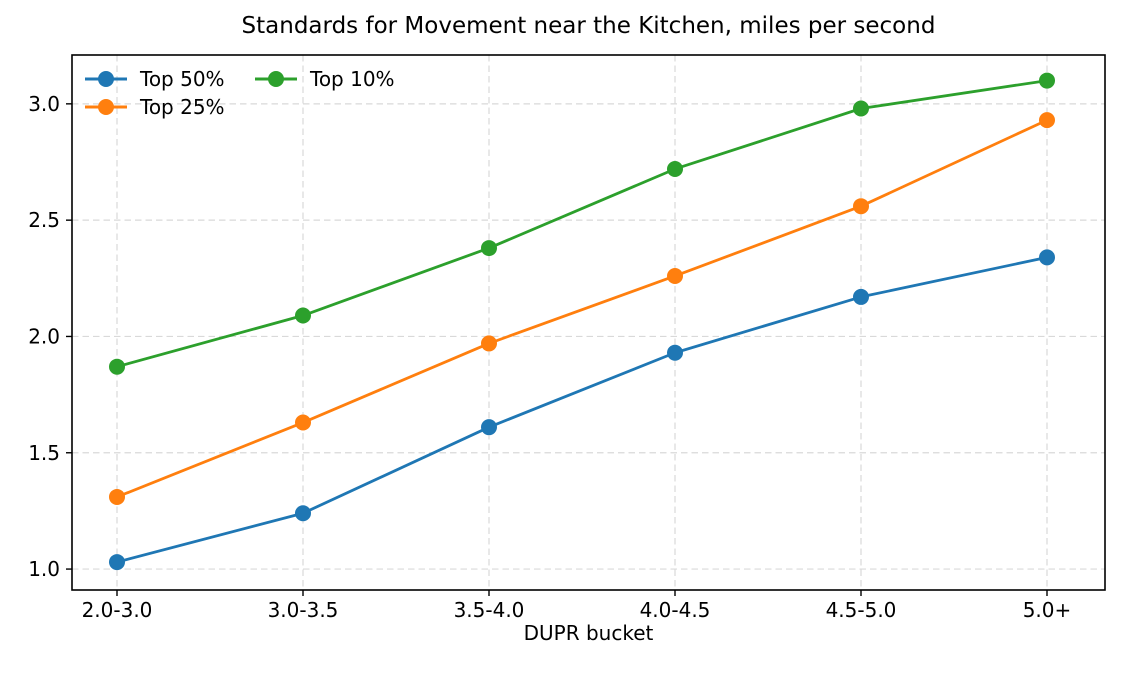 This screenshot has width=1125, height=675. I want to click on x-tick-label: 3.0-3.5, so click(303, 610).